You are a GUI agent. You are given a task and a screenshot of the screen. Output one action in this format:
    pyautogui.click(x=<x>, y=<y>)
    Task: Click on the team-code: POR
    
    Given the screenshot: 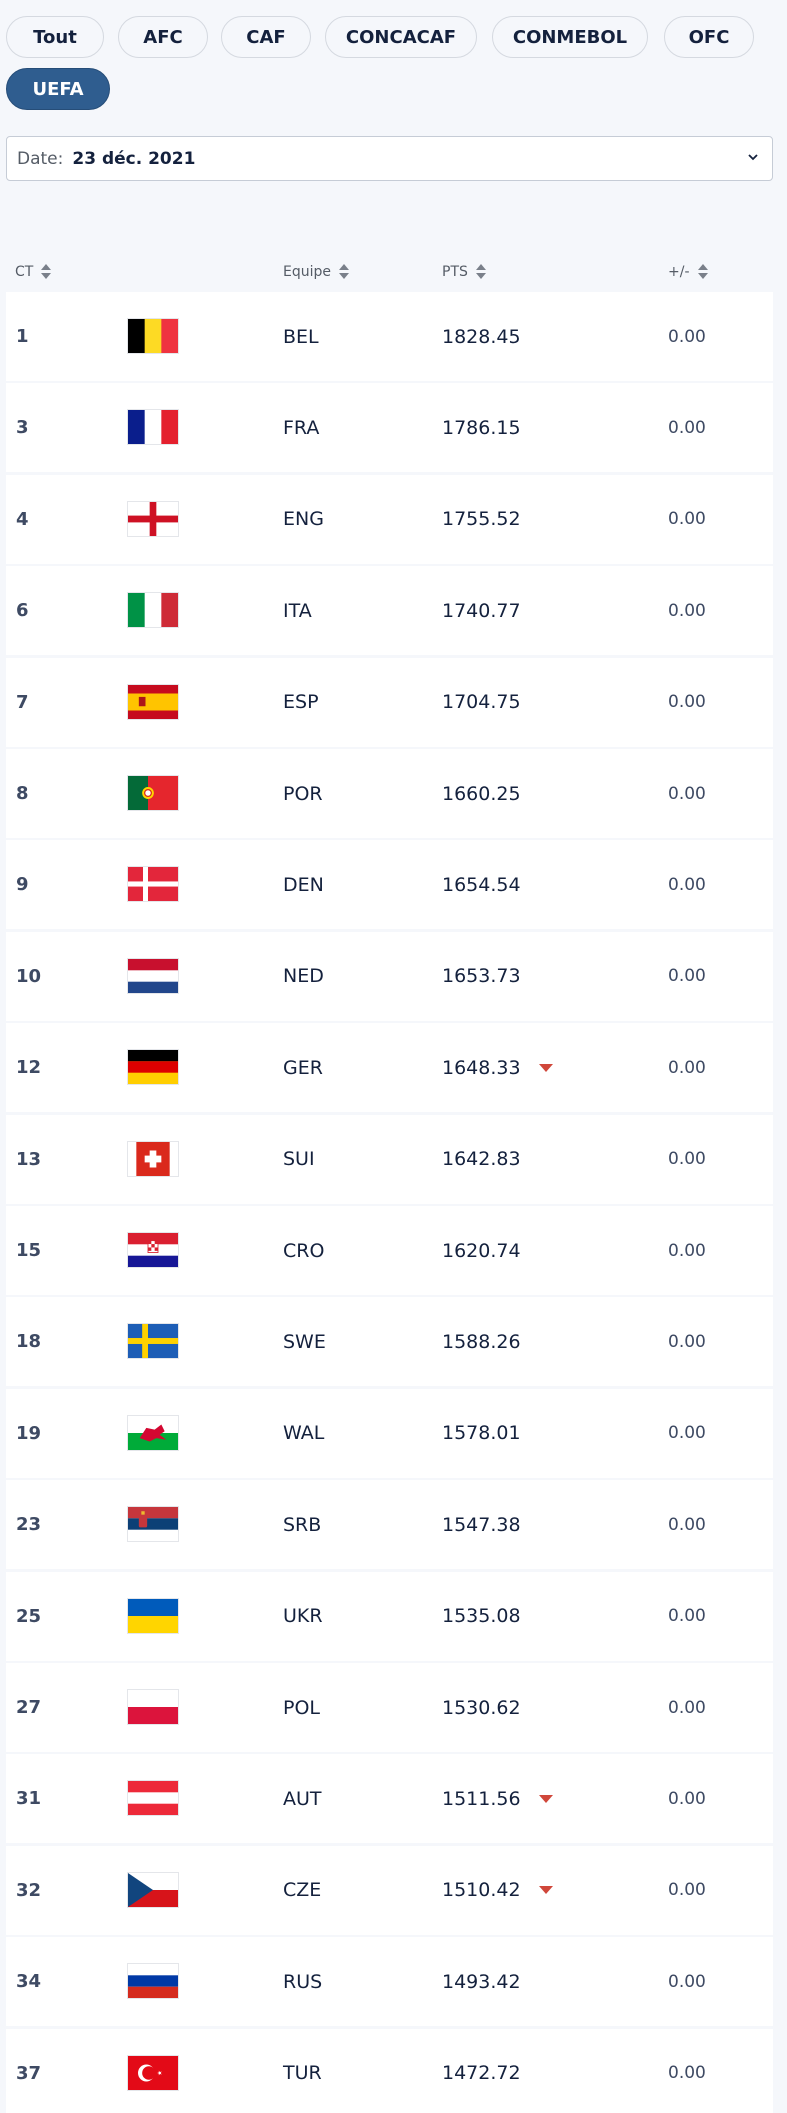 What is the action you would take?
    pyautogui.click(x=303, y=793)
    